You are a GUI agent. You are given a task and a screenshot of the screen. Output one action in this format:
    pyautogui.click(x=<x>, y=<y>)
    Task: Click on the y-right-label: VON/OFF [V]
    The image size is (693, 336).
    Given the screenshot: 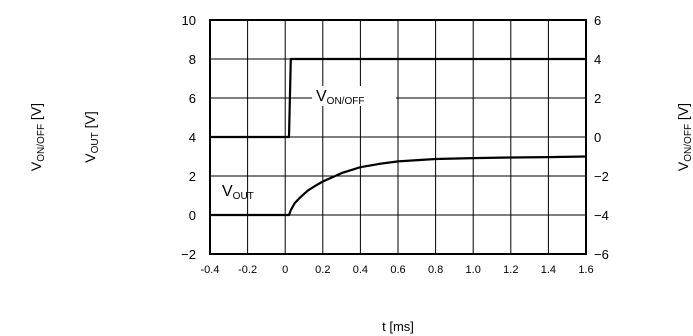 What is the action you would take?
    pyautogui.click(x=684, y=137)
    